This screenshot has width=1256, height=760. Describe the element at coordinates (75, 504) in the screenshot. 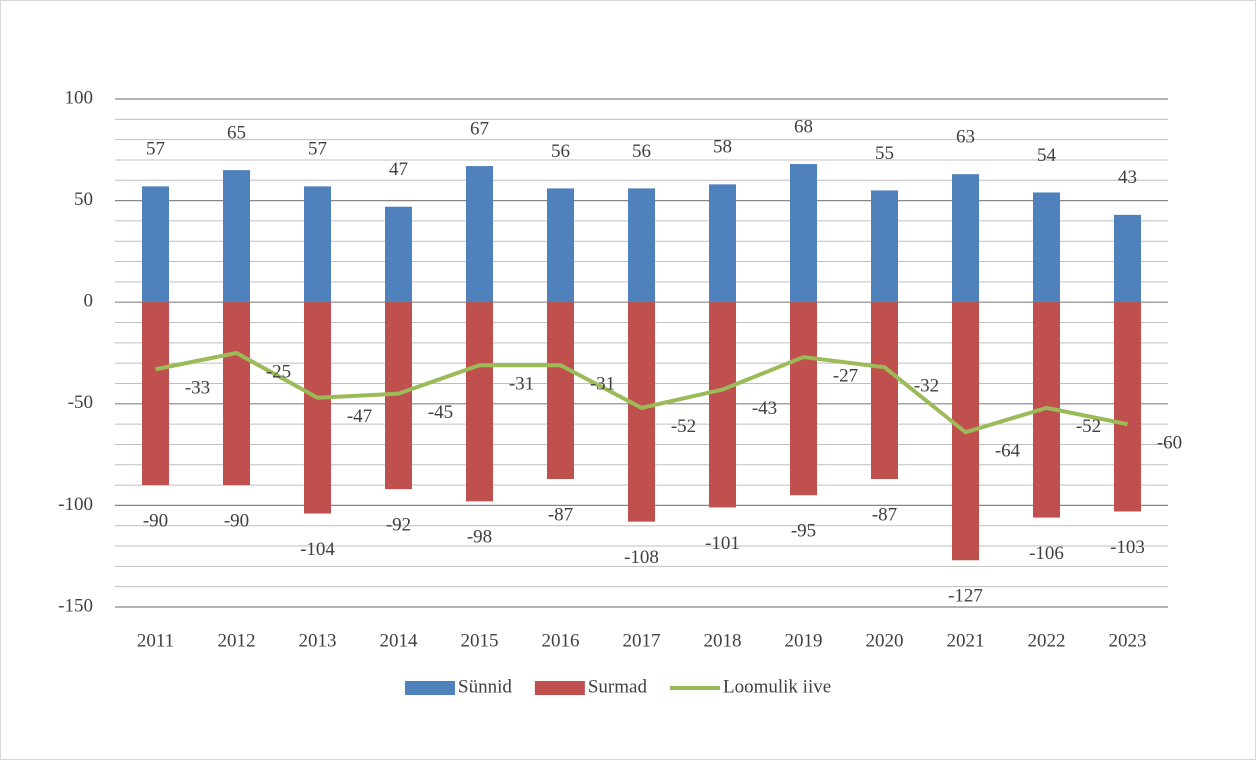

I see `y-tick-label: -100` at that location.